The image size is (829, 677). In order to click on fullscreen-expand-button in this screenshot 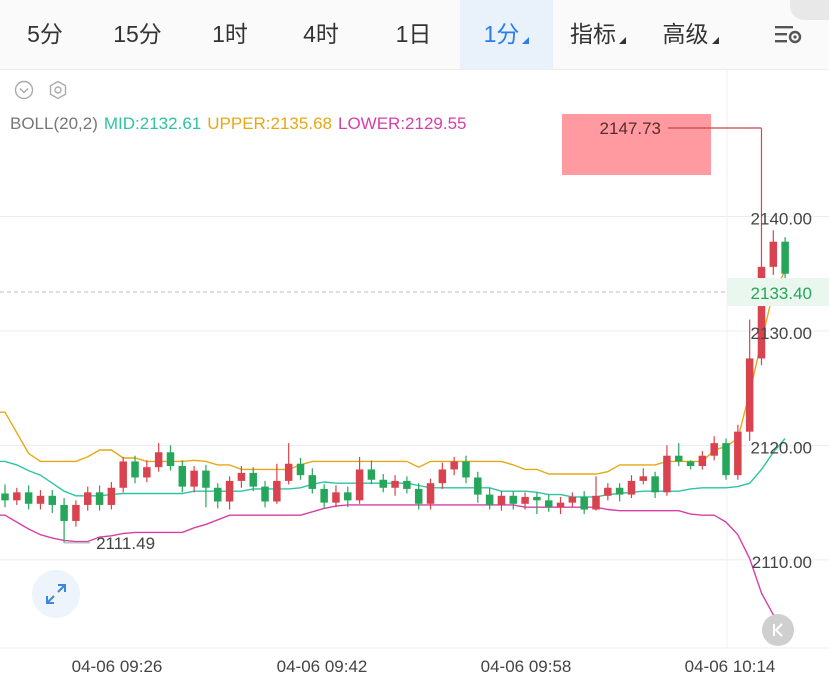, I will do `click(56, 594)`.